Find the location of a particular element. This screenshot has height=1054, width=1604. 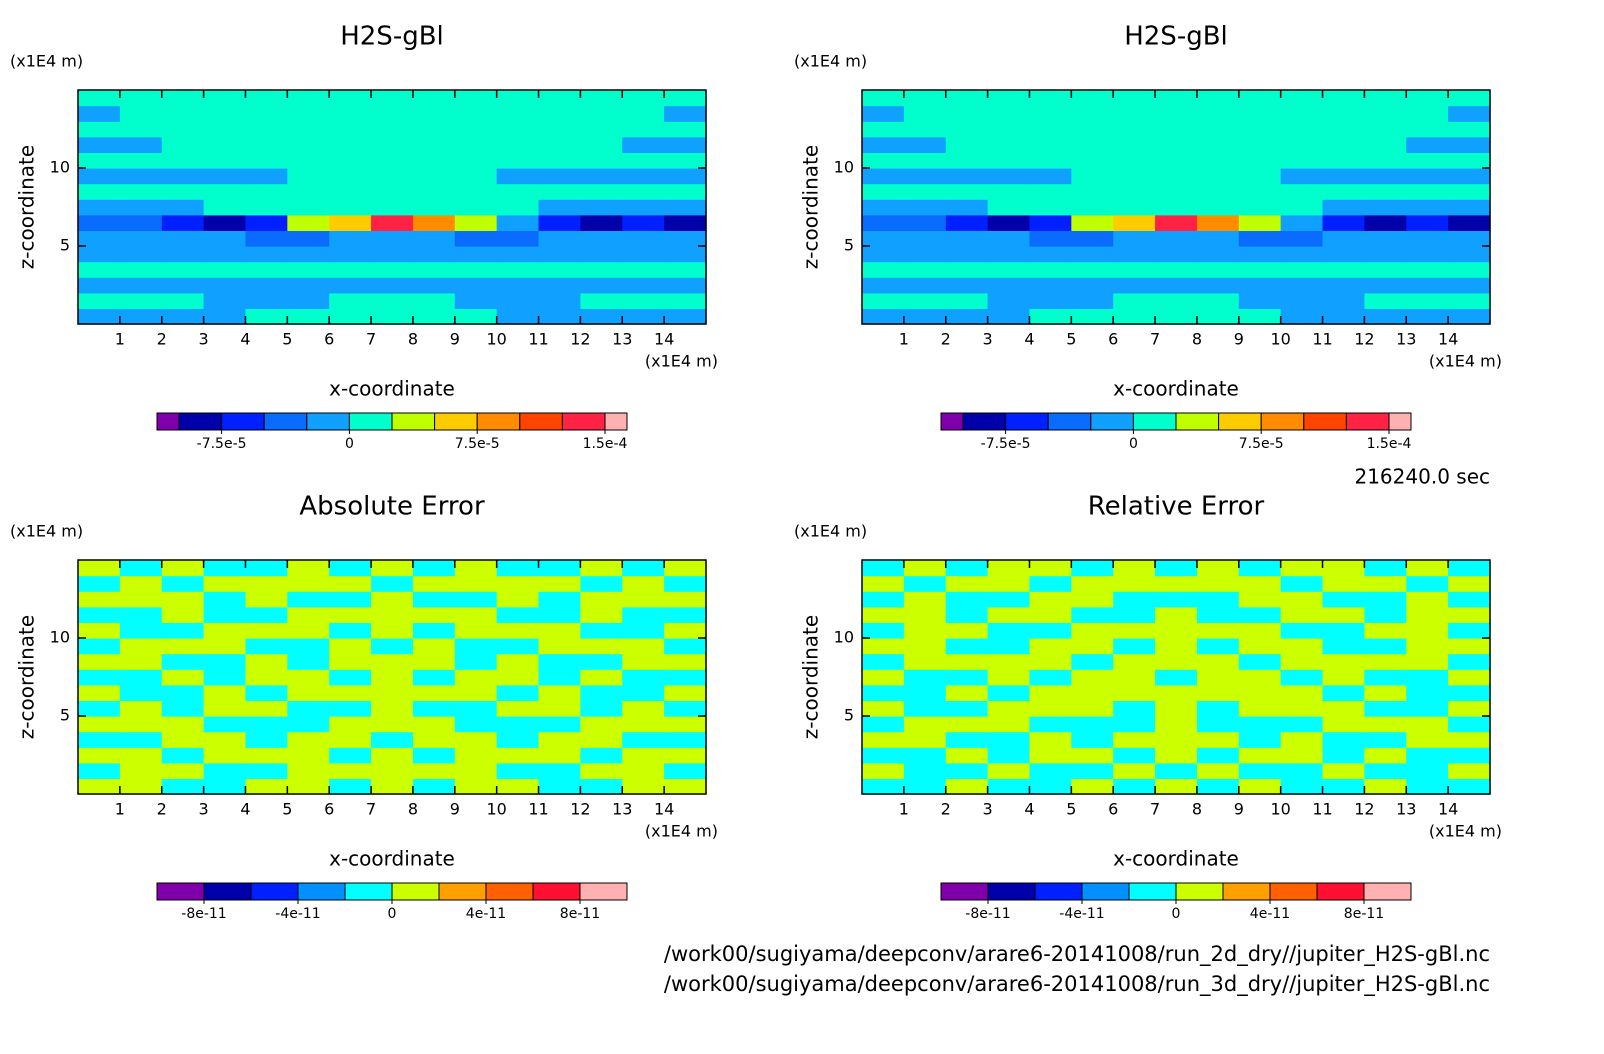

y-unit: (x1E4 m) is located at coordinates (46, 531).